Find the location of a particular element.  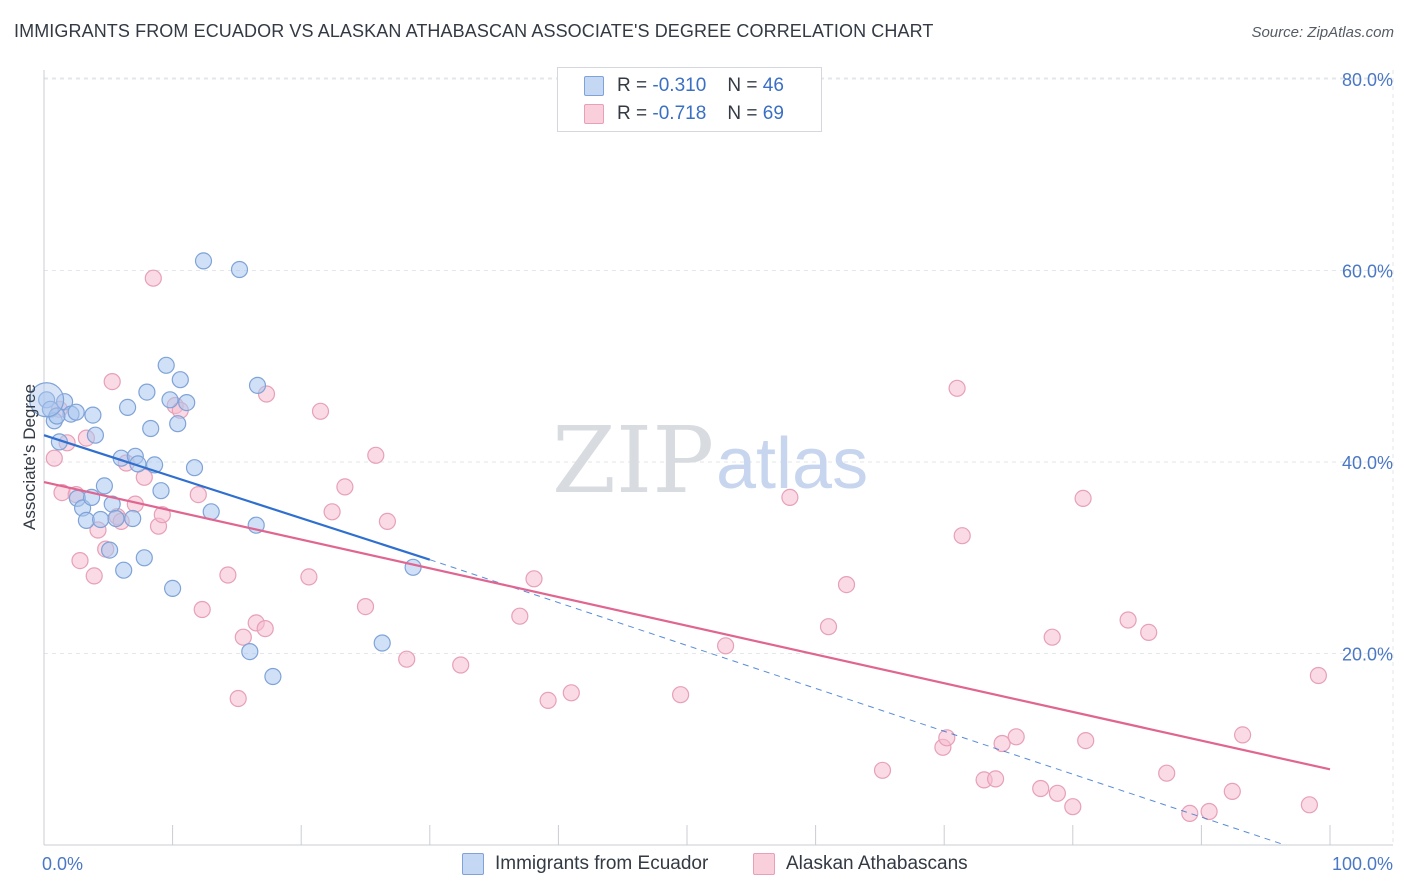

x-tick-label-100: 100.0% is located at coordinates (1362, 864).